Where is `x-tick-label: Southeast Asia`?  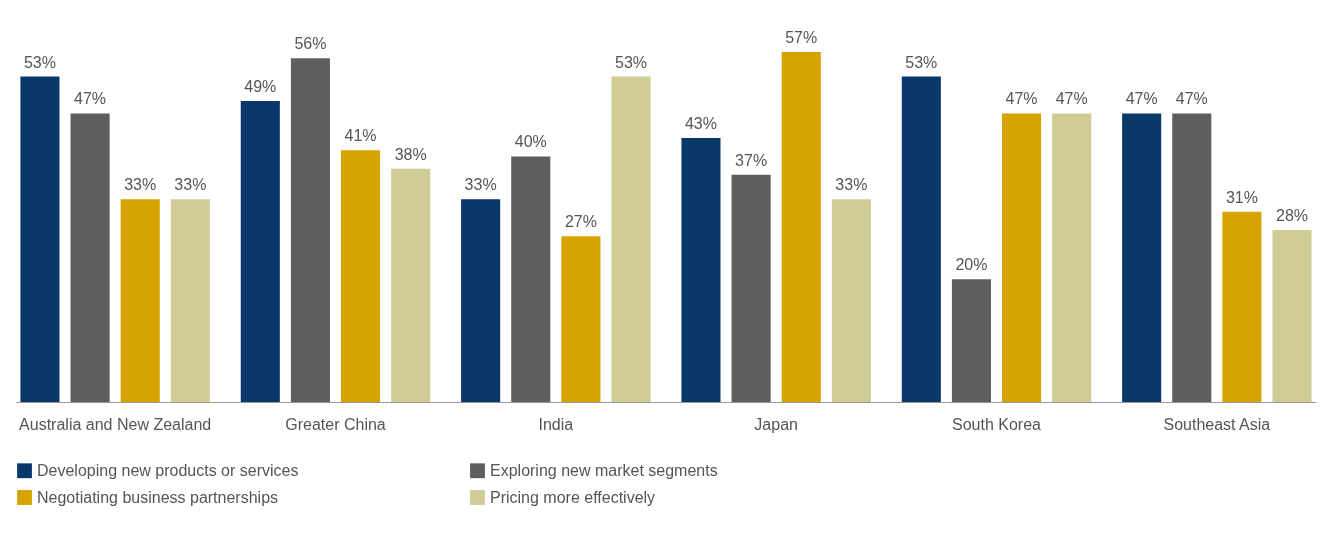 x-tick-label: Southeast Asia is located at coordinates (1217, 424).